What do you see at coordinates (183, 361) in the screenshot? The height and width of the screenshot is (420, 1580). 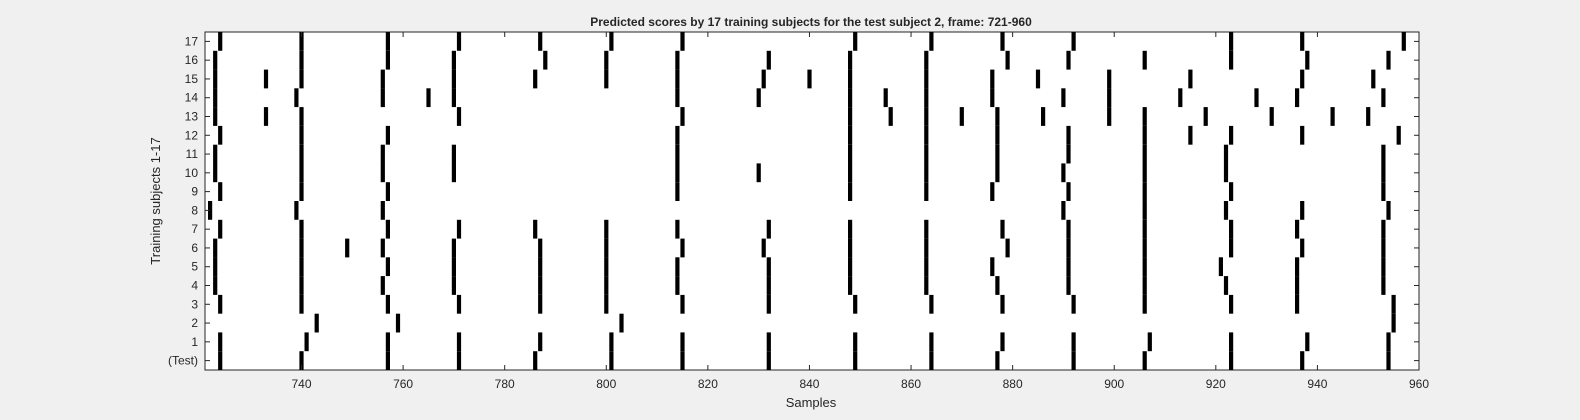 I see `y-tick-label: (Test)` at bounding box center [183, 361].